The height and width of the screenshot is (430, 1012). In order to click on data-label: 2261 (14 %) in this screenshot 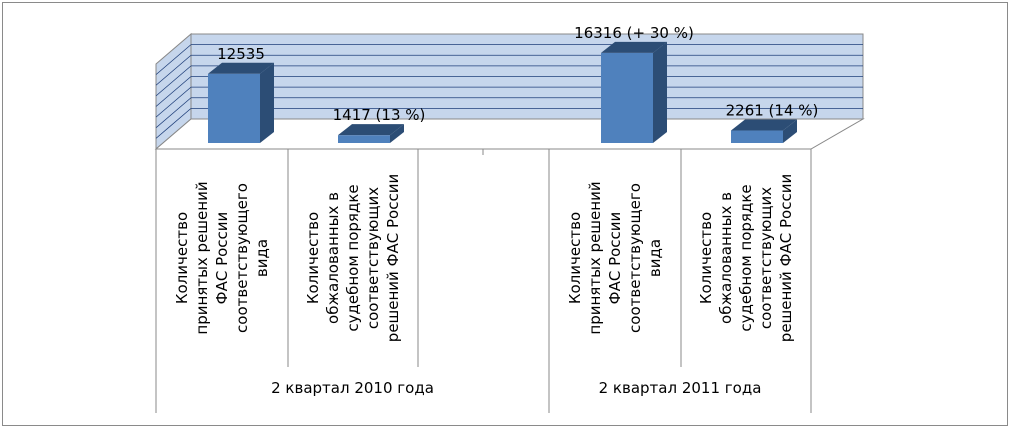, I will do `click(772, 111)`.